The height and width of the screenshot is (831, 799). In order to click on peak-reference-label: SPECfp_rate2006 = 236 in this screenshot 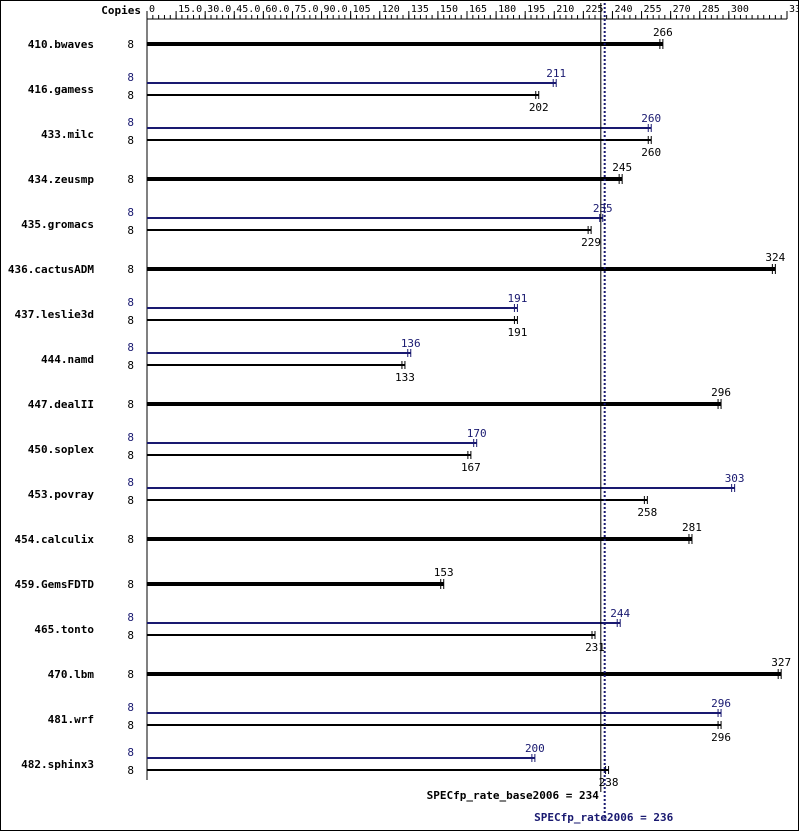, I will do `click(603, 817)`.